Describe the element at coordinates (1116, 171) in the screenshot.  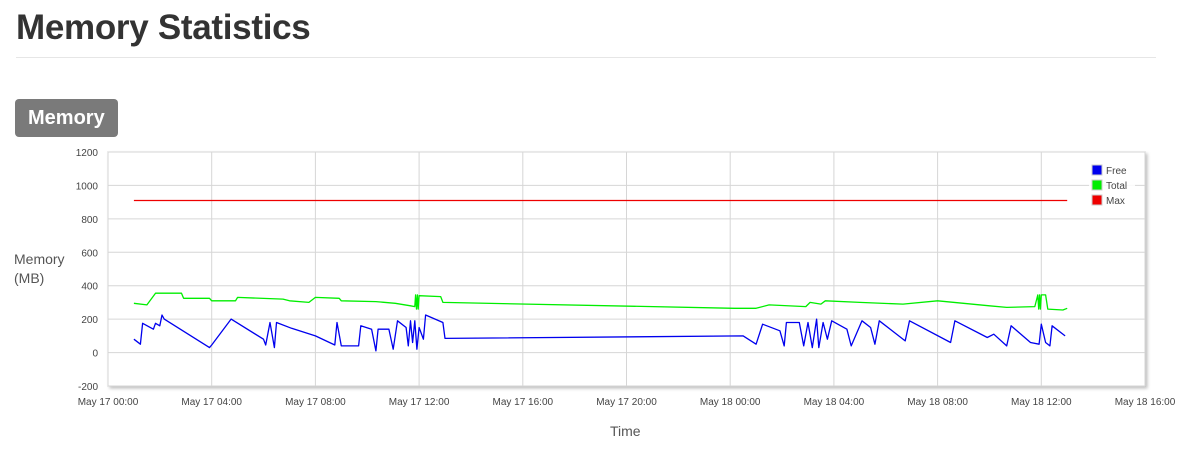
I see `legend-label-free: Free` at that location.